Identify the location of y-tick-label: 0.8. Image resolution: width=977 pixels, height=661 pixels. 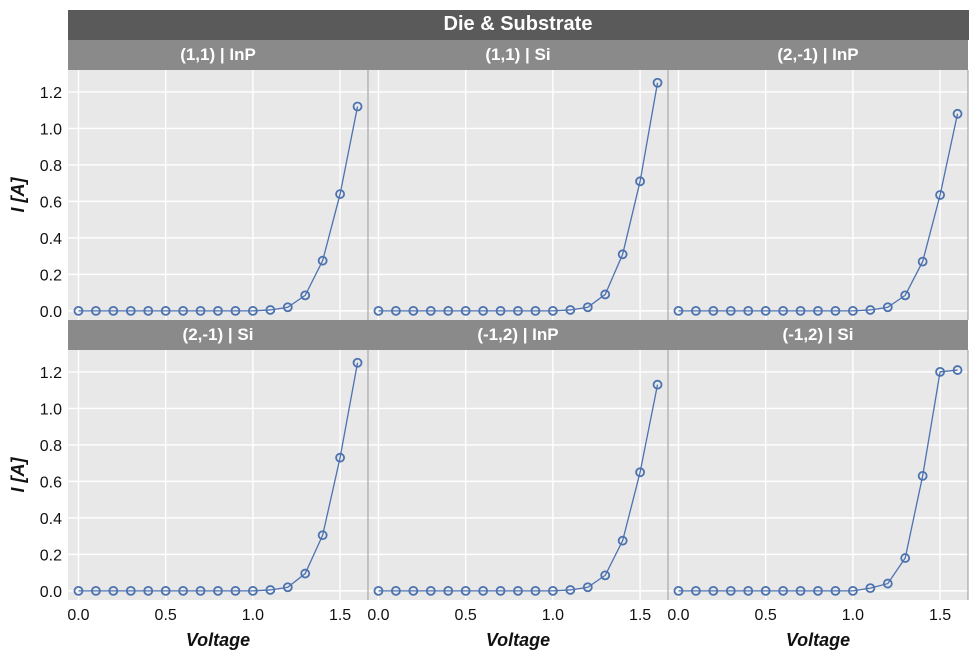
(51, 446).